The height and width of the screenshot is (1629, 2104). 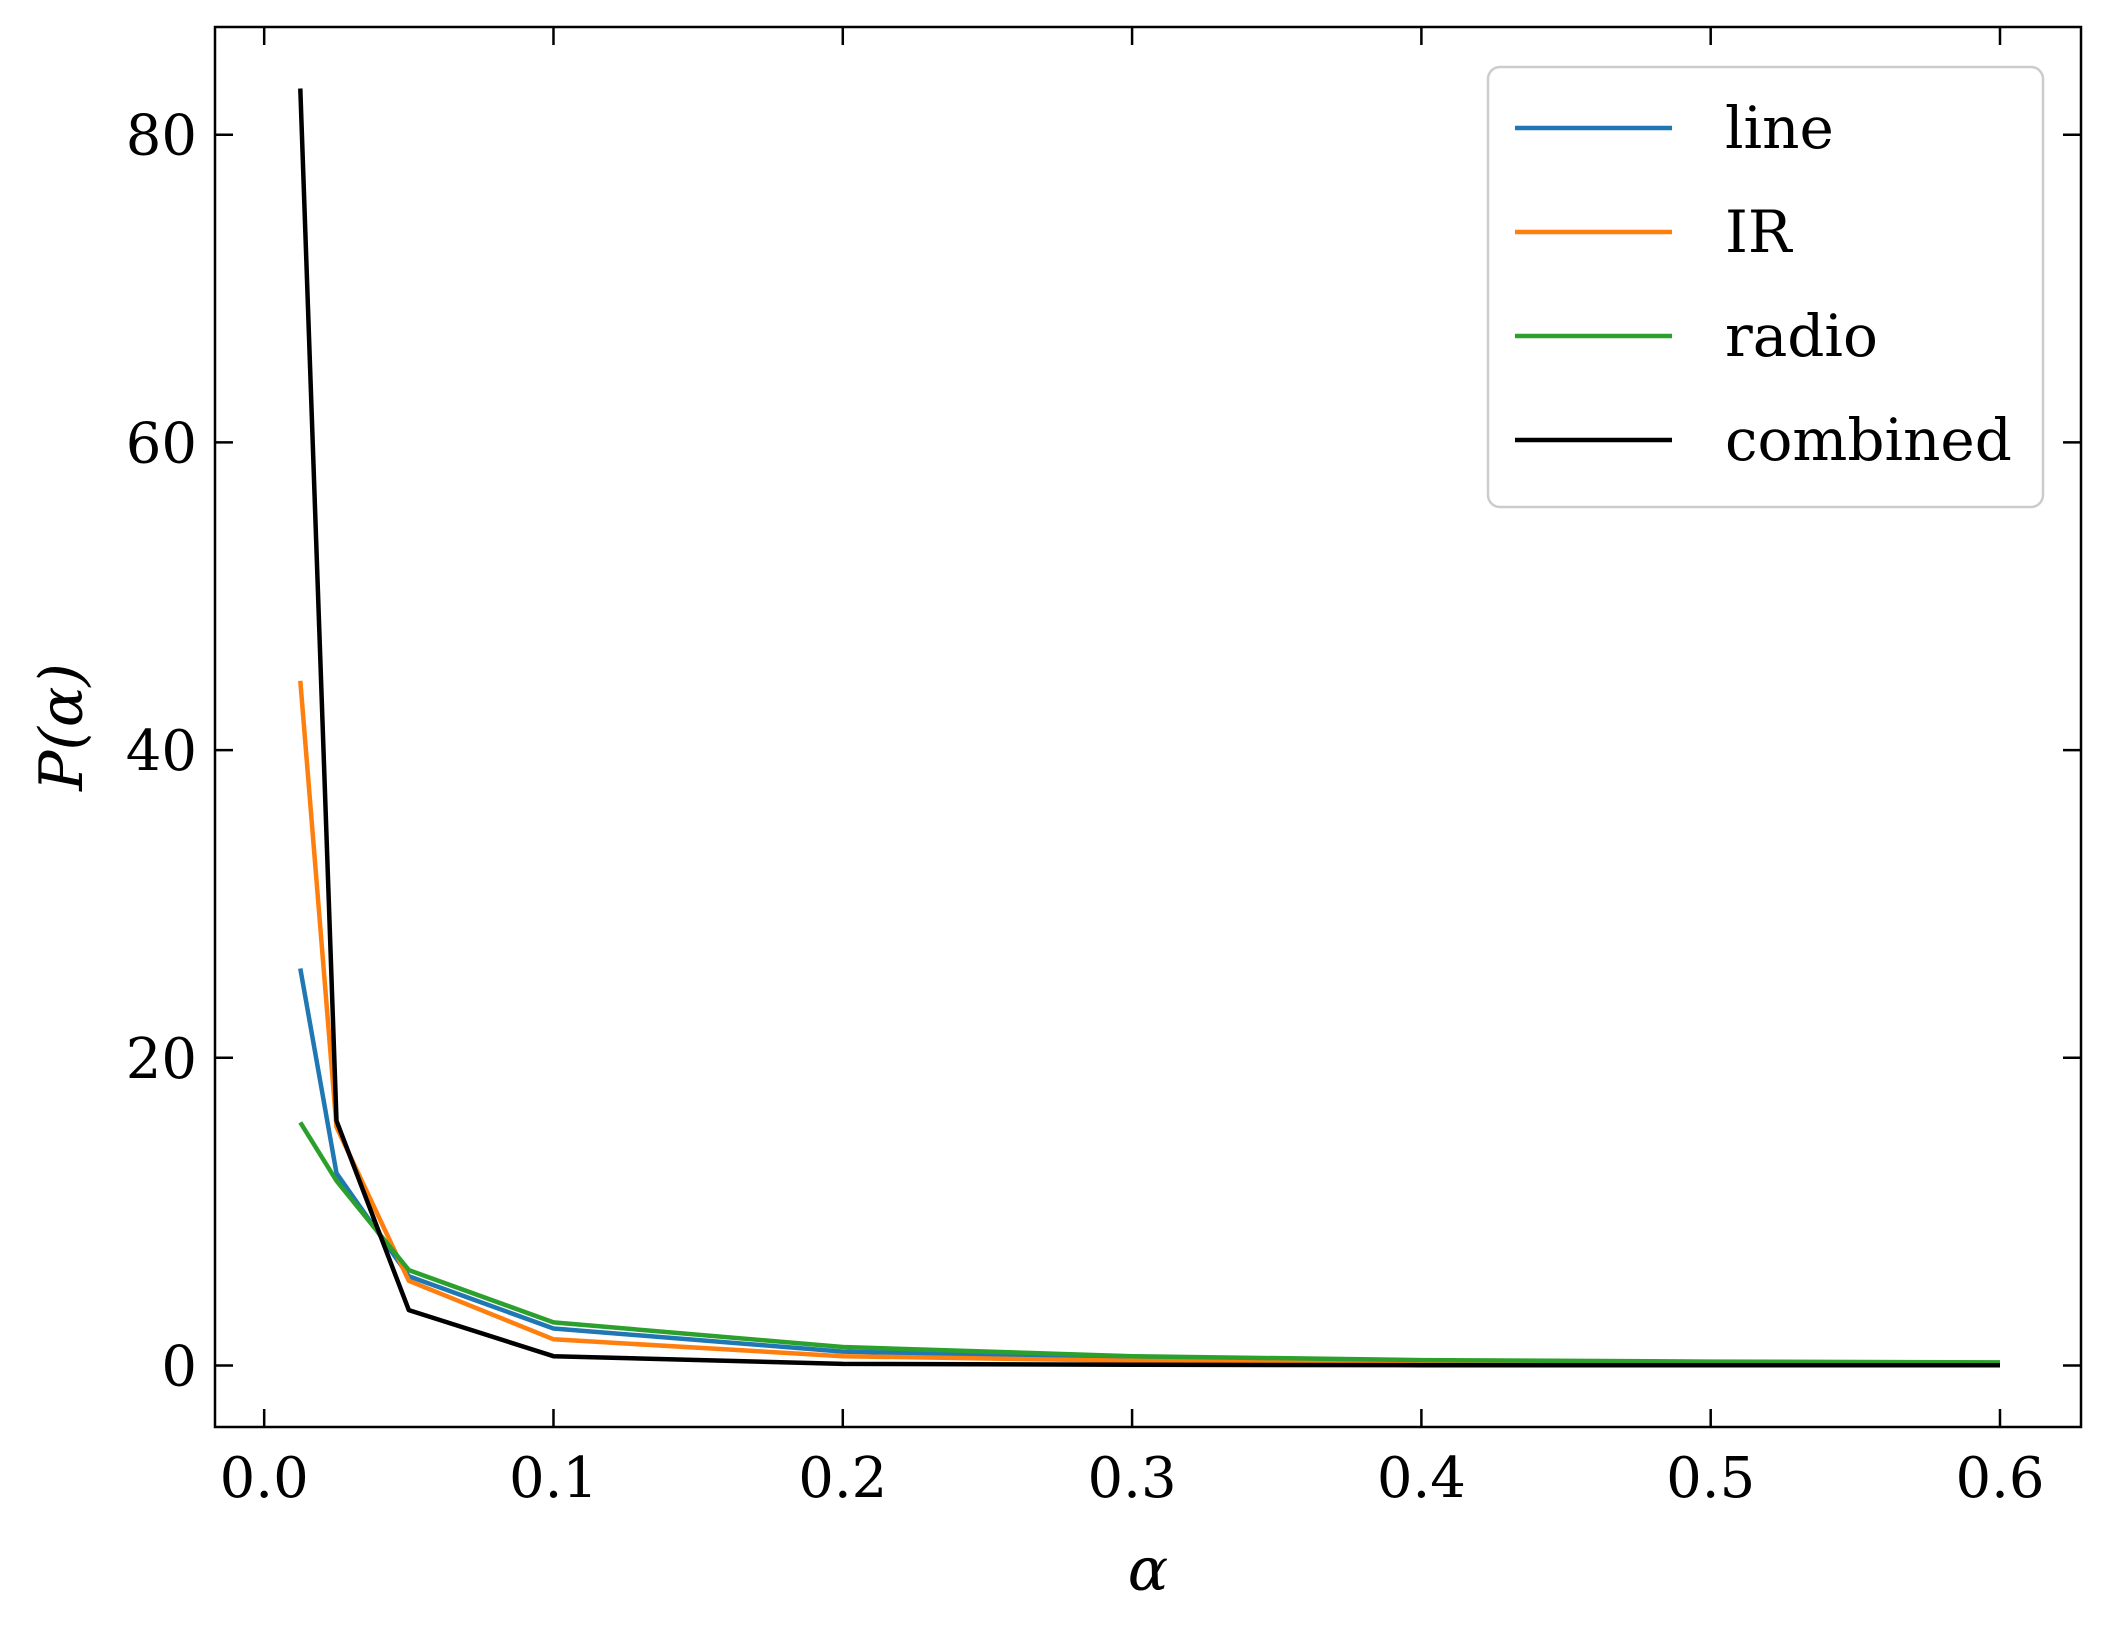 What do you see at coordinates (62, 727) in the screenshot?
I see `y-axis-label: P(α)` at bounding box center [62, 727].